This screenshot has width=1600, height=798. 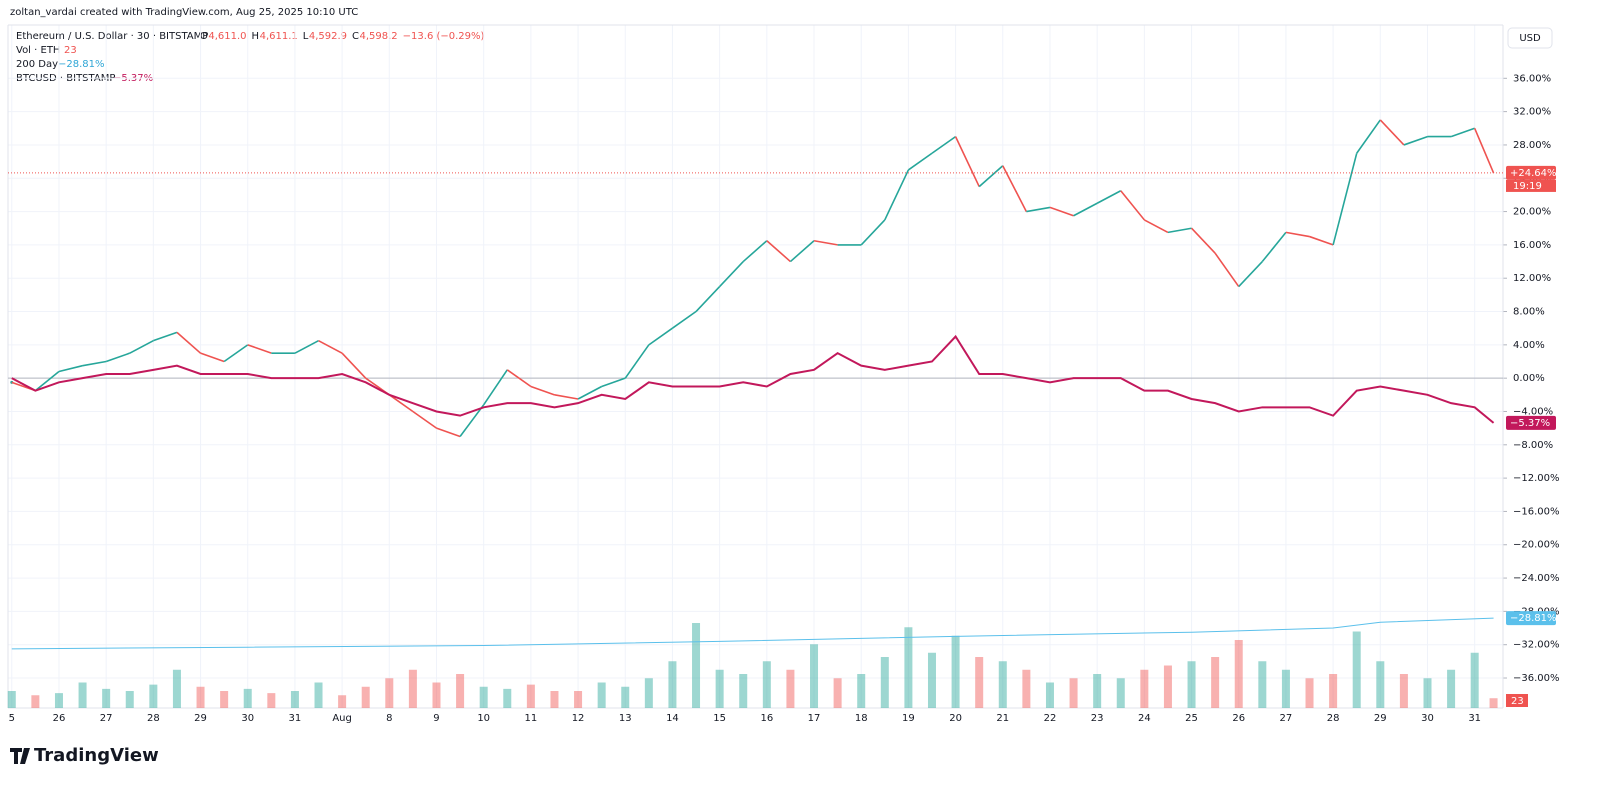 What do you see at coordinates (1536, 678) in the screenshot?
I see `y-tick-label: −36.00%` at bounding box center [1536, 678].